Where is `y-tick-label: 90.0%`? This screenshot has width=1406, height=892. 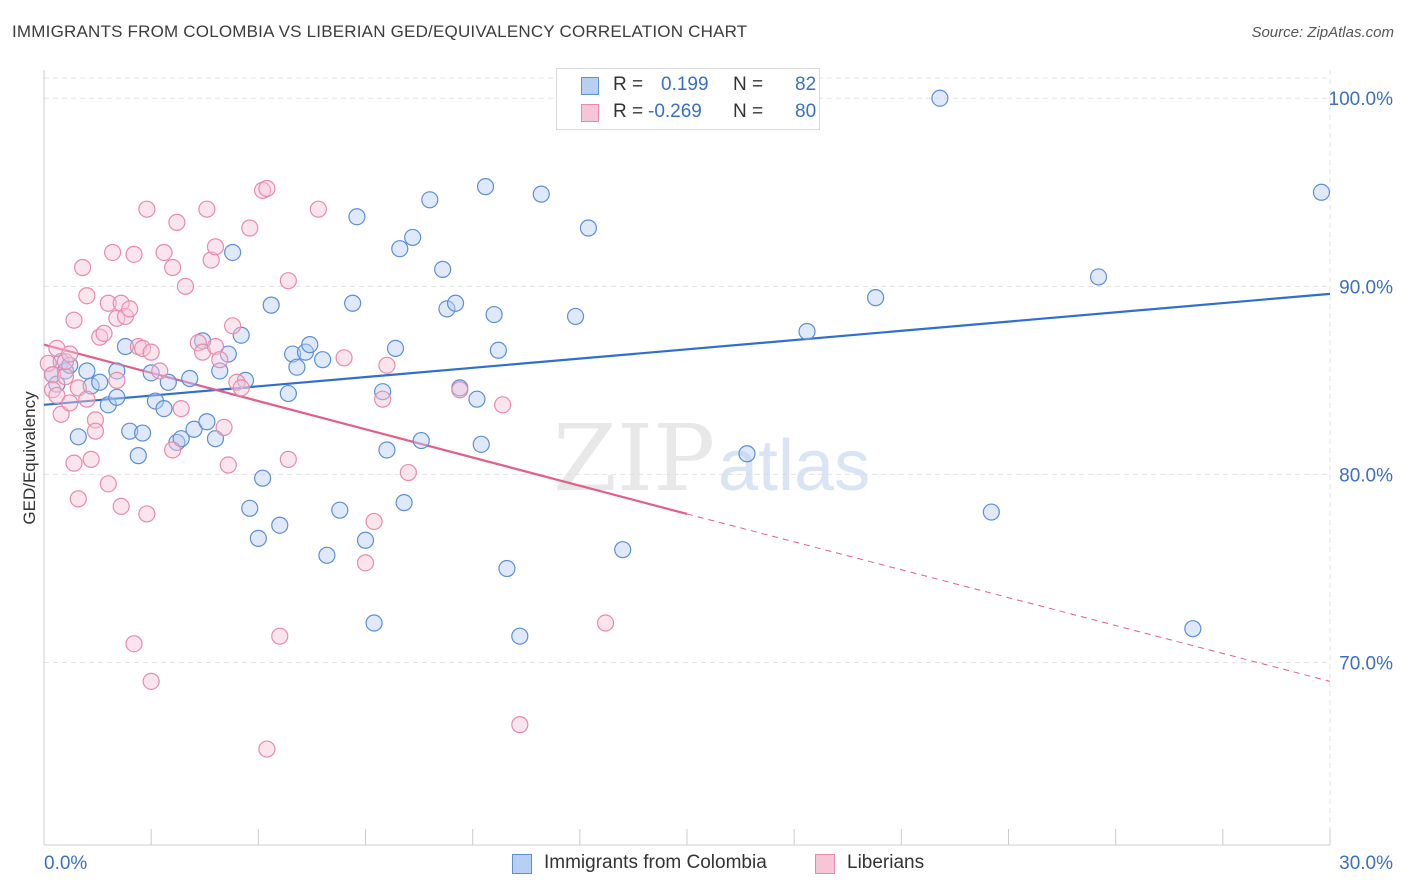 y-tick-label: 90.0% is located at coordinates (1366, 287).